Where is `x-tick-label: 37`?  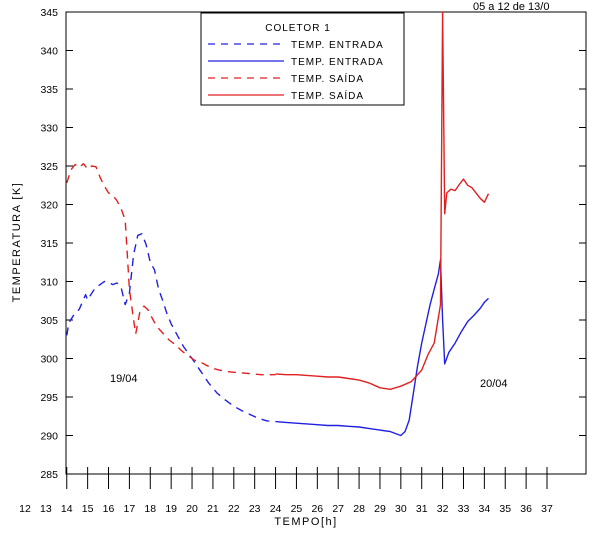 x-tick-label: 37 is located at coordinates (547, 509).